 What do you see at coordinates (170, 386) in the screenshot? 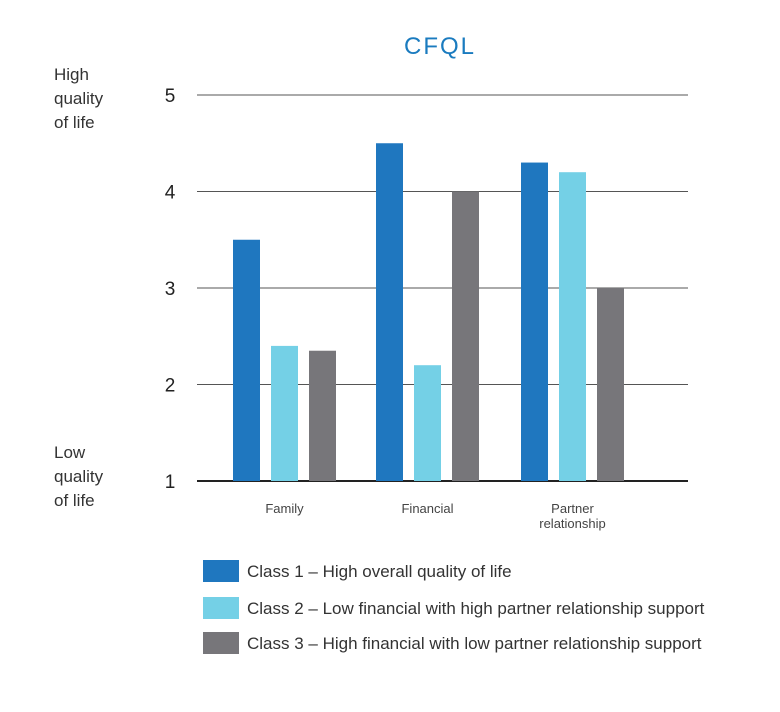
I see `y-tick-label: 2` at bounding box center [170, 386].